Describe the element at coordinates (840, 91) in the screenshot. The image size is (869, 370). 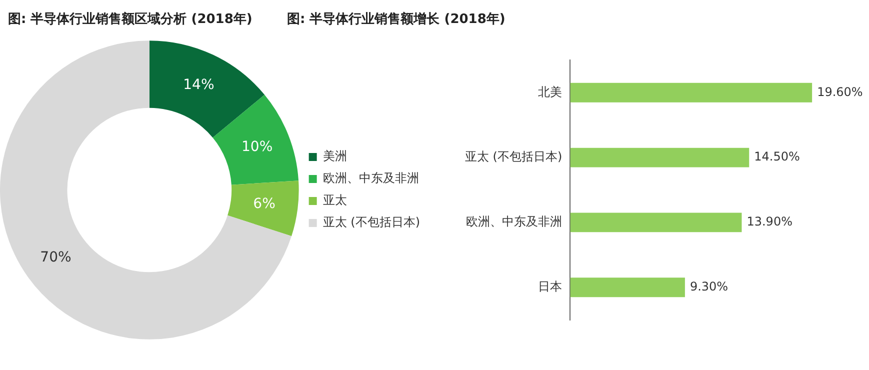
I see `data-label: 19.60%` at that location.